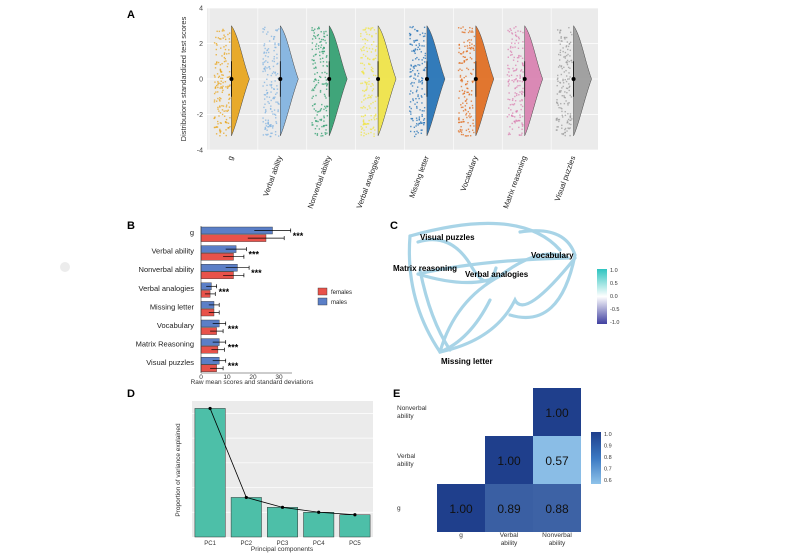 The width and height of the screenshot is (785, 554). Describe the element at coordinates (175, 325) in the screenshot. I see `category-label: Vocabulary` at that location.